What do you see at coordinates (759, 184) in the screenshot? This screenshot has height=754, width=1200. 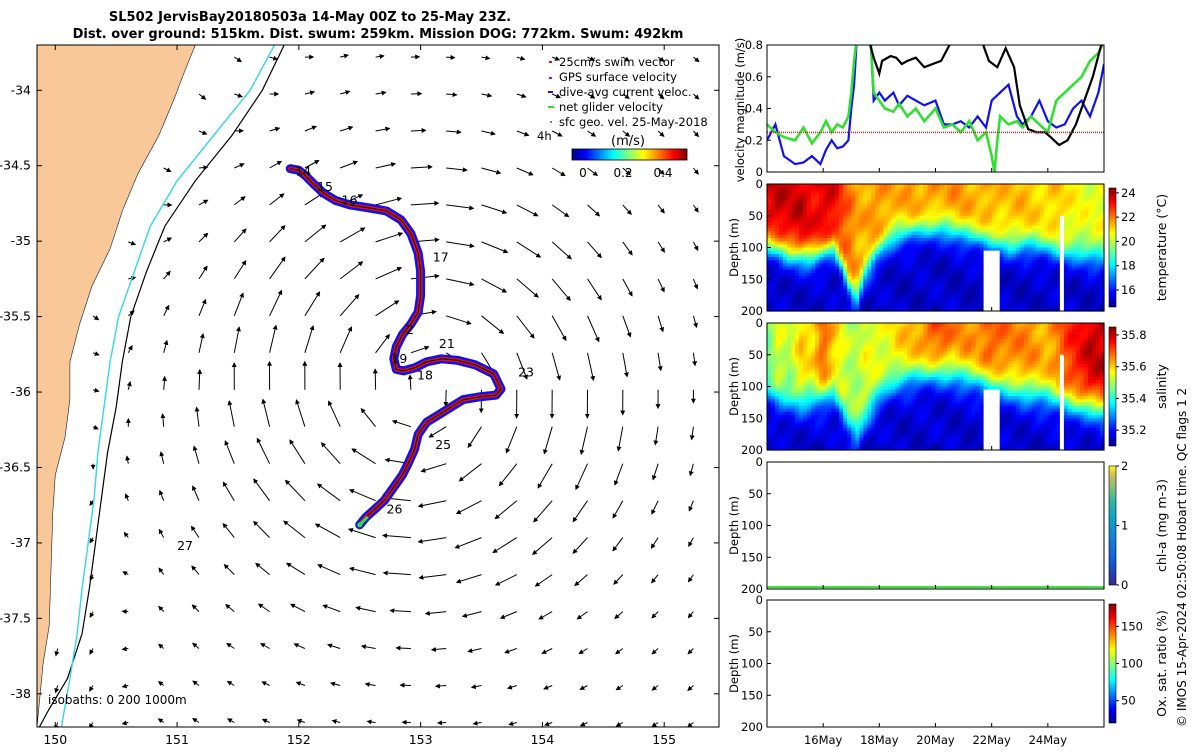 I see `depth-tick-label: 0` at bounding box center [759, 184].